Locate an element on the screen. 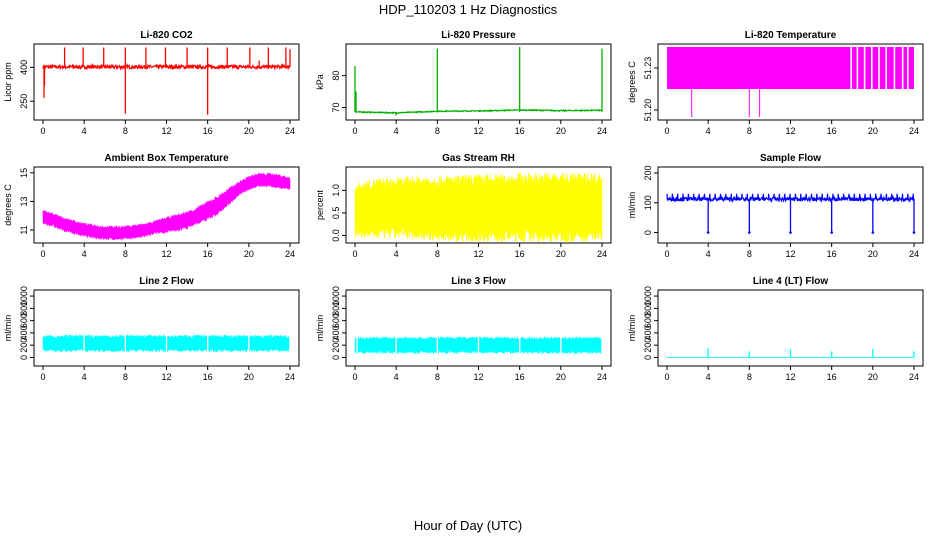 The height and width of the screenshot is (540, 936). panel-2: Li-820 Pressure 0 4 8 12 16 20 24 70 80 kPa is located at coordinates (463, 83).